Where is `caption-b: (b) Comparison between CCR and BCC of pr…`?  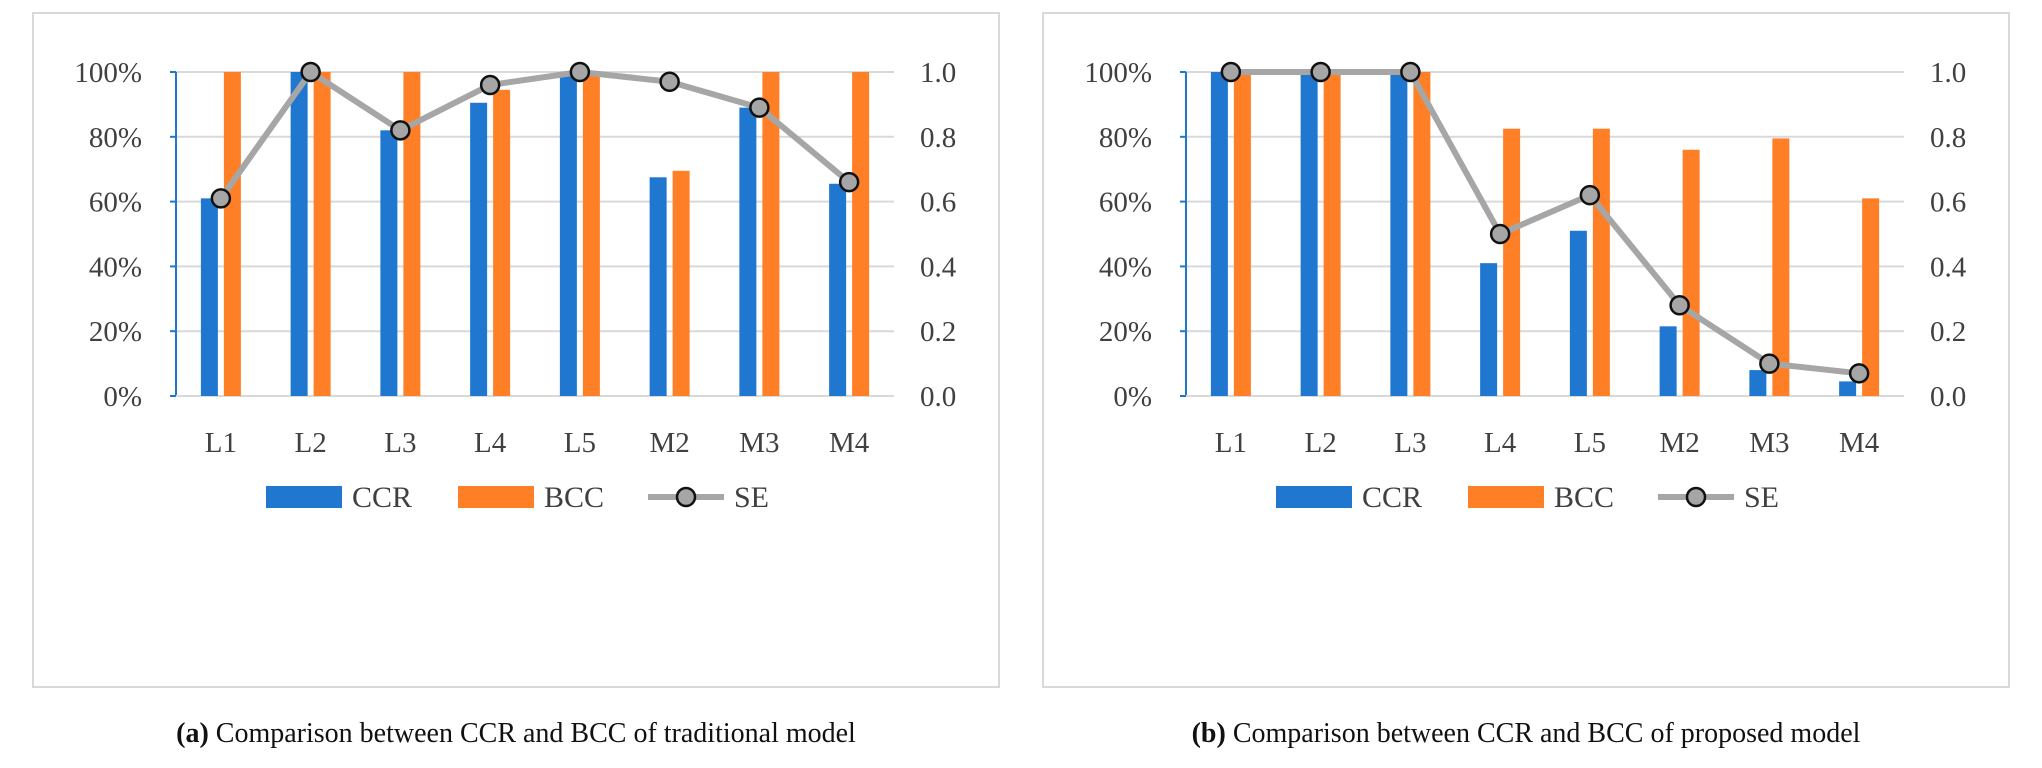 caption-b: (b) Comparison between CCR and BCC of pr… is located at coordinates (1526, 734).